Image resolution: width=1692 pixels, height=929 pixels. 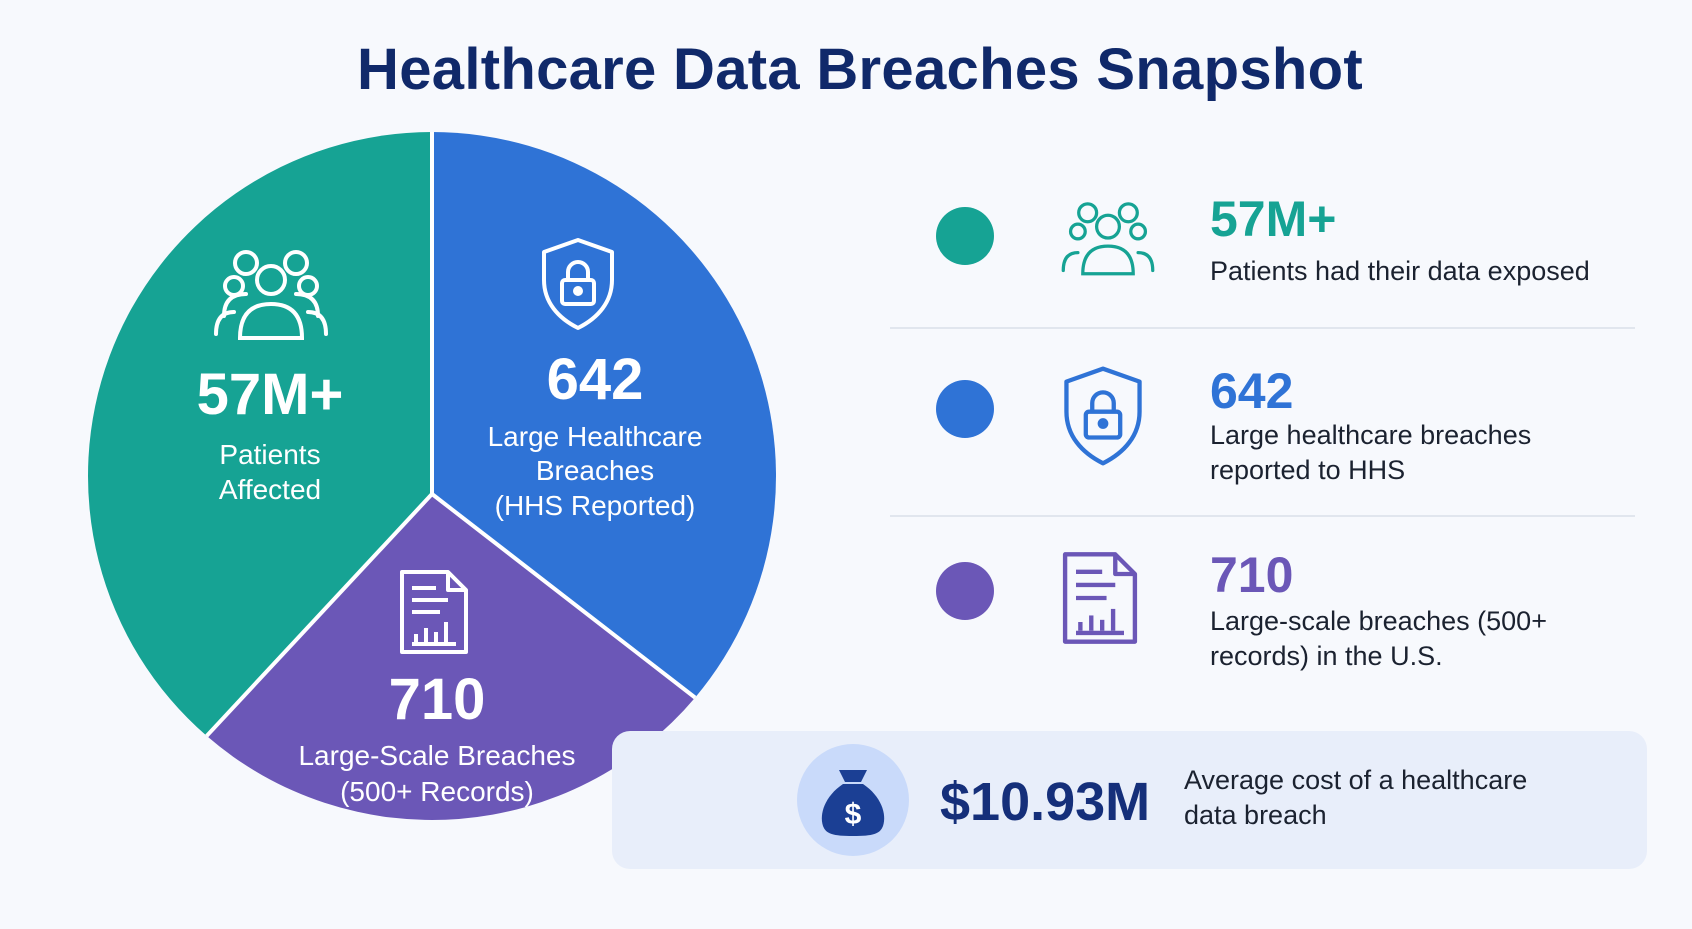 I want to click on pie-label-large-scale: 710 Large-Scale Breaches (500+ Records), so click(x=437, y=739).